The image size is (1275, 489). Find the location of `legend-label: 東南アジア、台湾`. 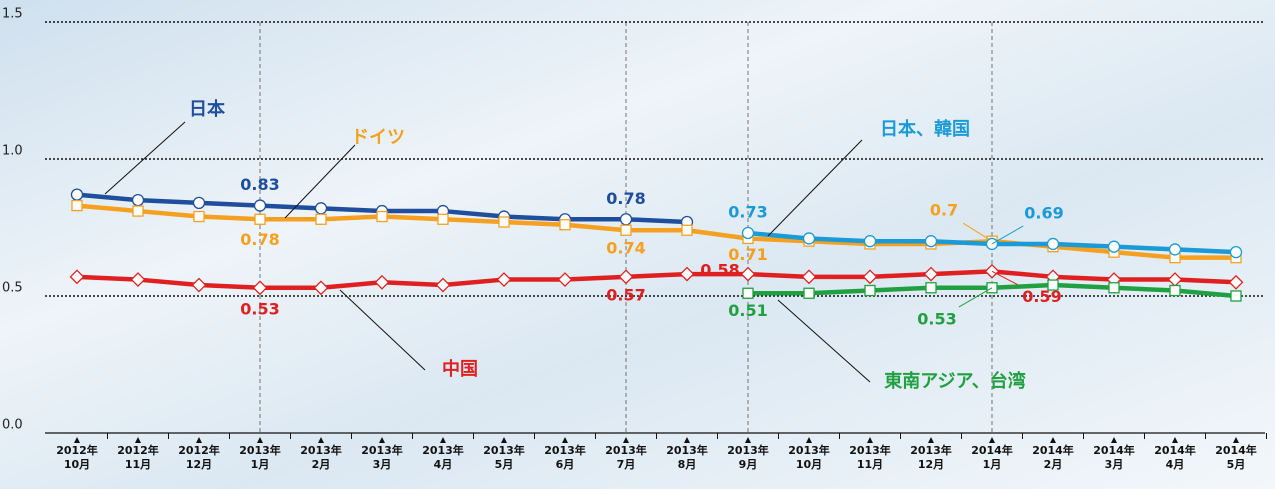

legend-label: 東南アジア、台湾 is located at coordinates (954, 381).